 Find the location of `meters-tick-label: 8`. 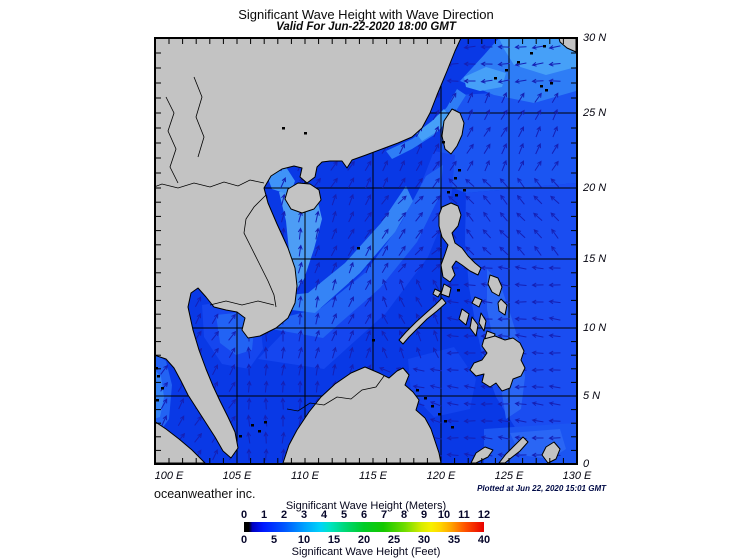

meters-tick-label: 8 is located at coordinates (404, 515).